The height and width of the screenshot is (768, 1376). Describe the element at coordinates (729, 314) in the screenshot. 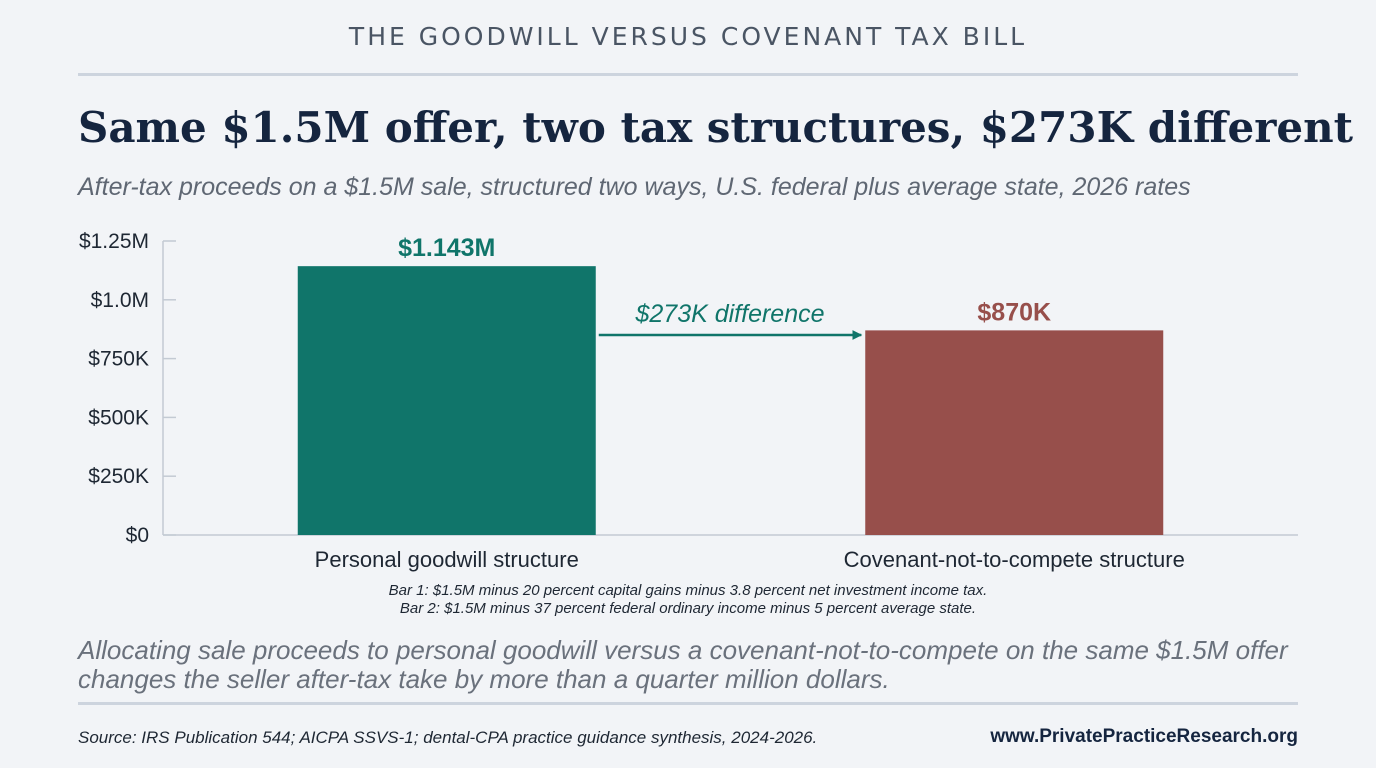

I see `difference-label: $273K difference` at that location.